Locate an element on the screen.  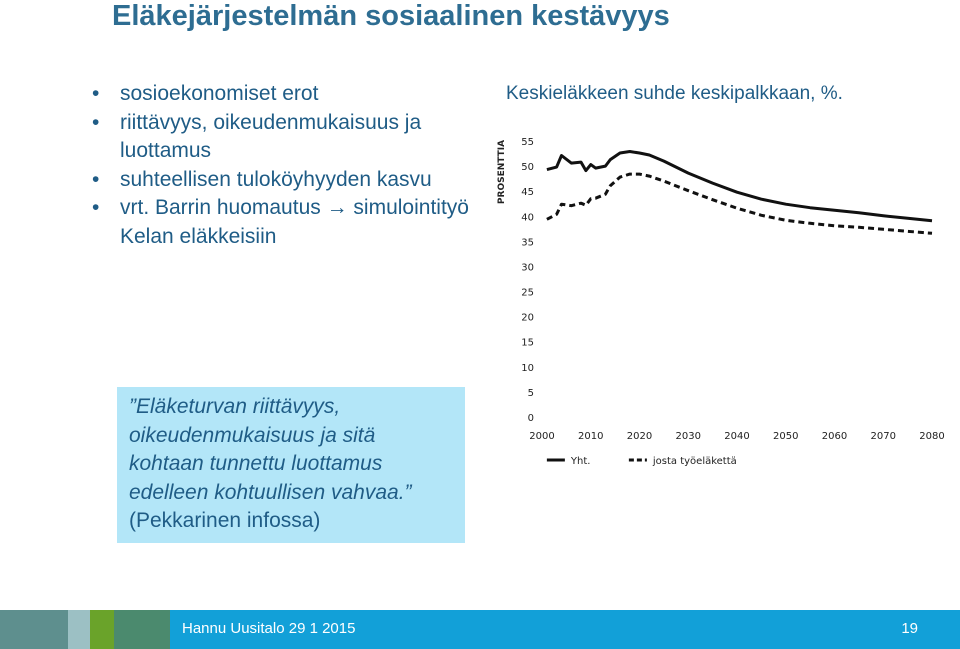
page-number: 19 is located at coordinates (909, 628).